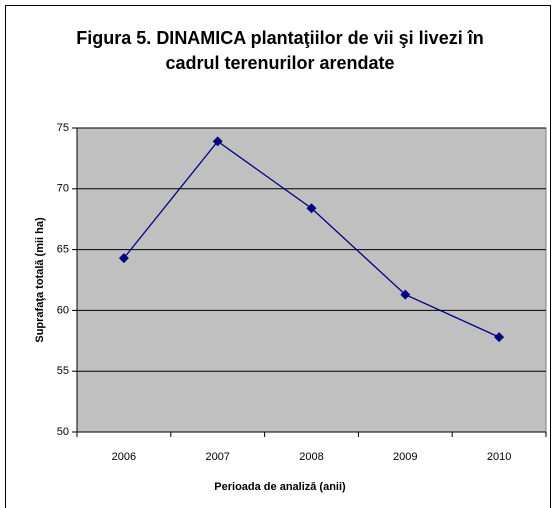  What do you see at coordinates (63, 371) in the screenshot?
I see `y-tick-label: 55` at bounding box center [63, 371].